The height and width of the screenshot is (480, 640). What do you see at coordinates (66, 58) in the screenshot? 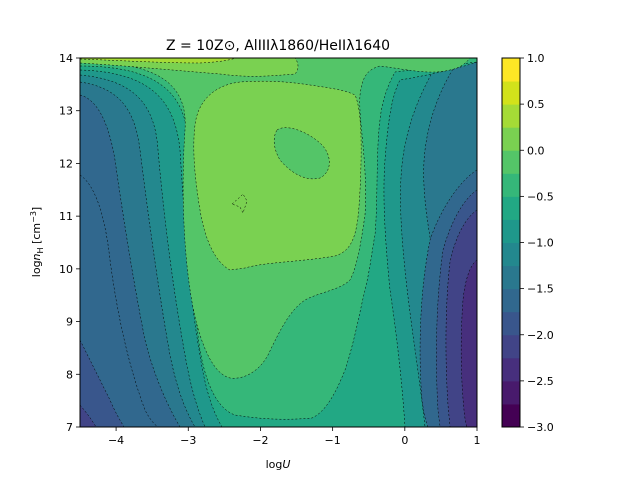
I see `y-tick-label: 14` at bounding box center [66, 58].